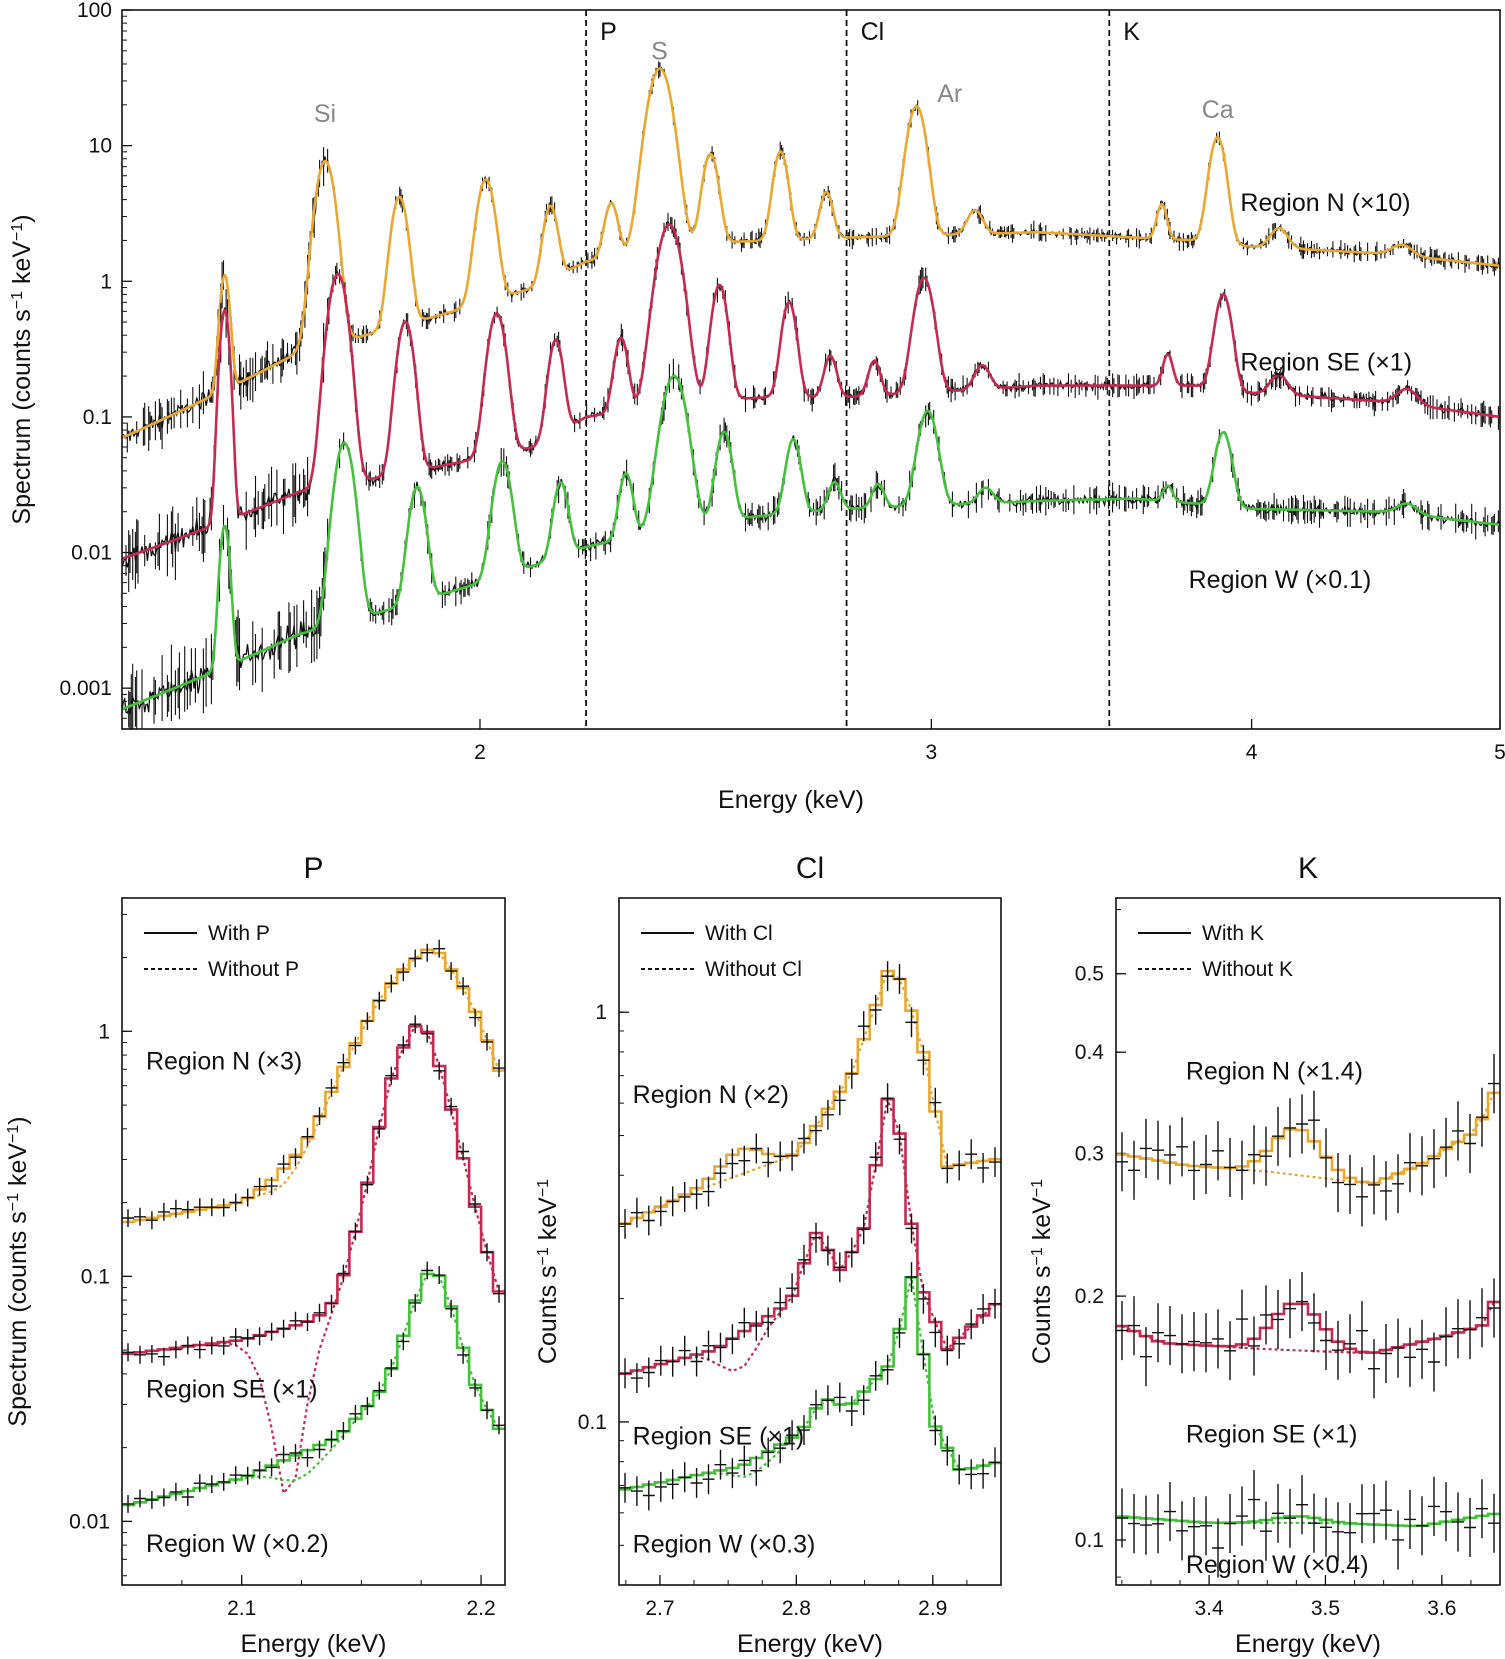  Describe the element at coordinates (1209, 1608) in the screenshot. I see `x-tick-label: 3.4` at that location.